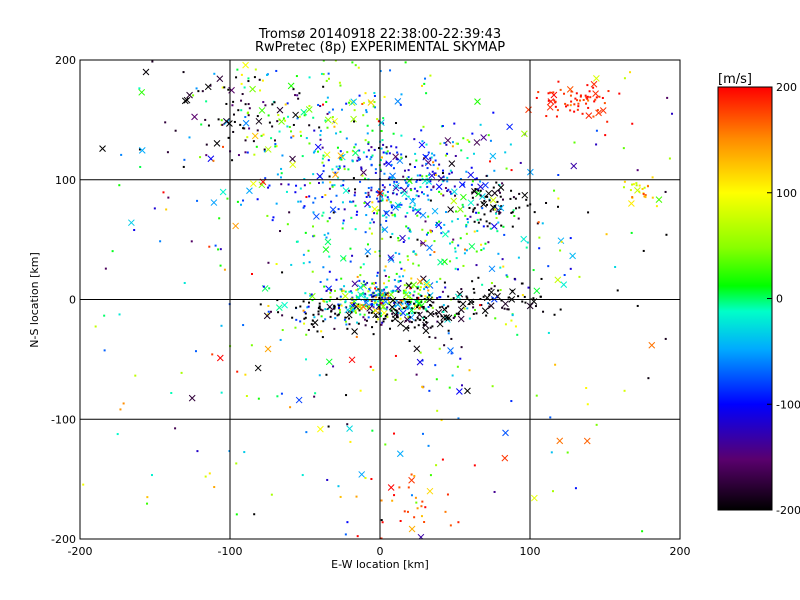 The image size is (800, 600). I want to click on x-axis-label: E-W location [km], so click(380, 564).